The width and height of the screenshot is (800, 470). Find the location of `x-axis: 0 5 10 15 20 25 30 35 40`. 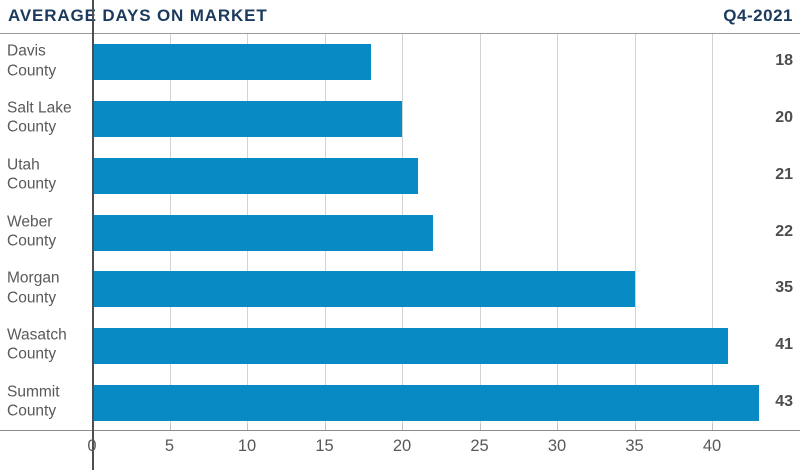

x-axis: 0 5 10 15 20 25 30 35 40 is located at coordinates (400, 450).